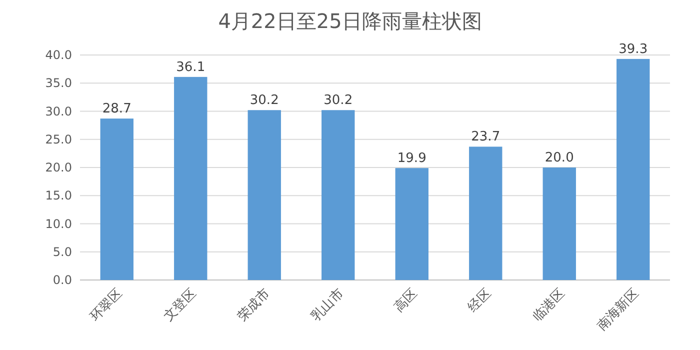  Describe the element at coordinates (180, 305) in the screenshot. I see `x-tick-label: 文登区` at that location.